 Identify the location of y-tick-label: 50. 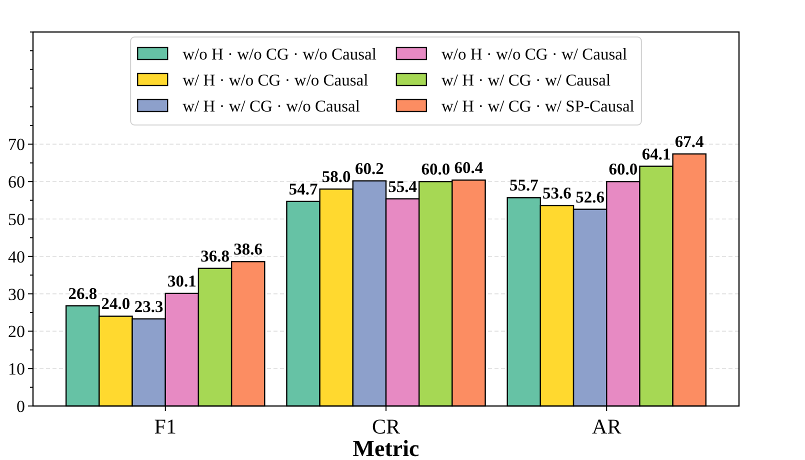
(16, 219).